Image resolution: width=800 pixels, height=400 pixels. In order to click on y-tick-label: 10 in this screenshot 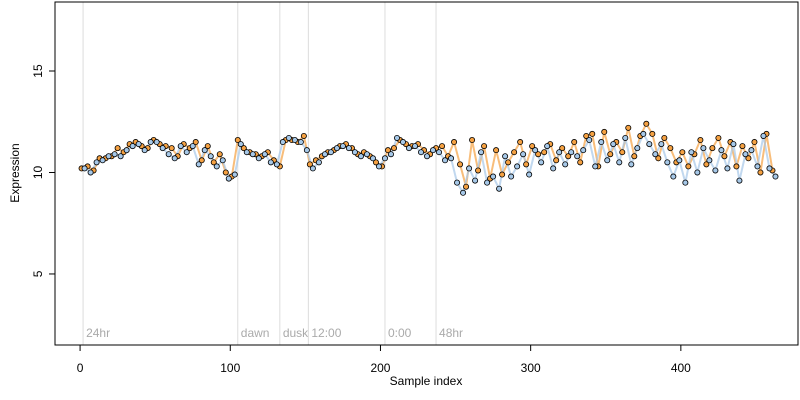, I will do `click(38, 172)`.